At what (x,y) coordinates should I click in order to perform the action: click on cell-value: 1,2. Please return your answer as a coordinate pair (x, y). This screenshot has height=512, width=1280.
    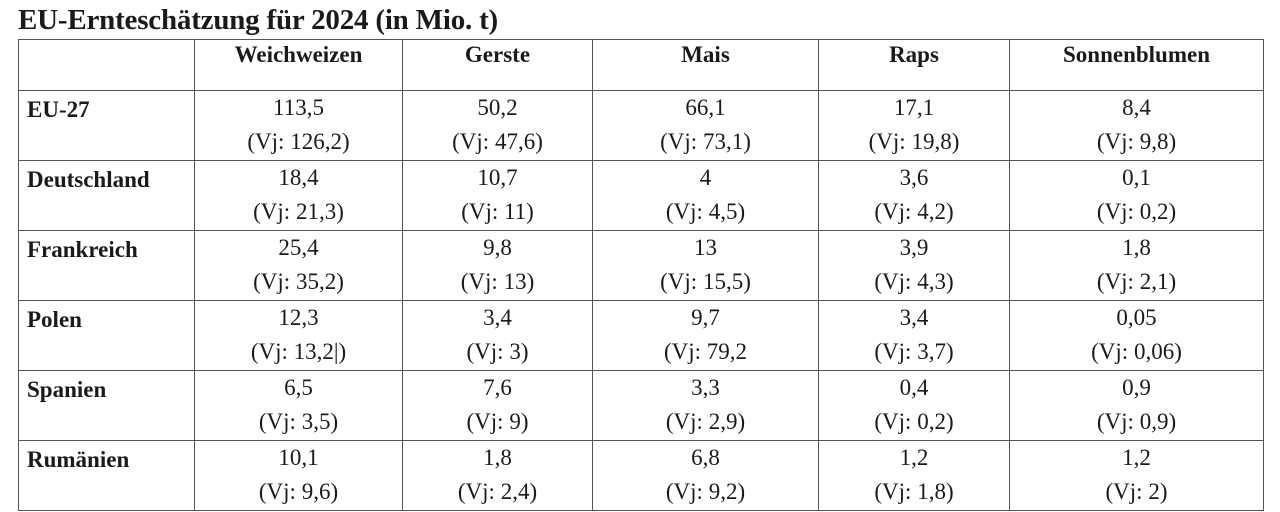
    Looking at the image, I should click on (1136, 457).